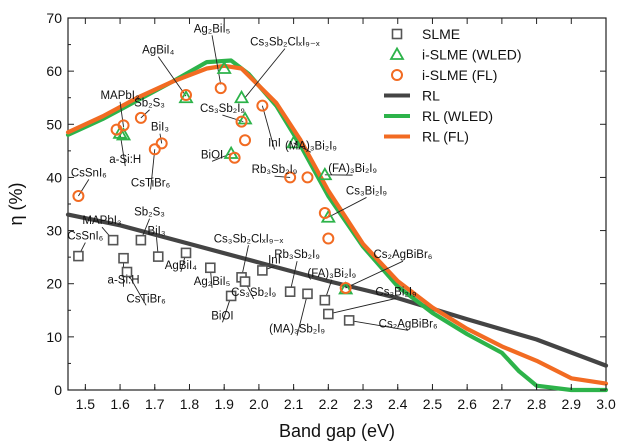 This screenshot has width=618, height=442. Describe the element at coordinates (337, 431) in the screenshot. I see `x-axis-label: Band gap (eV)` at that location.